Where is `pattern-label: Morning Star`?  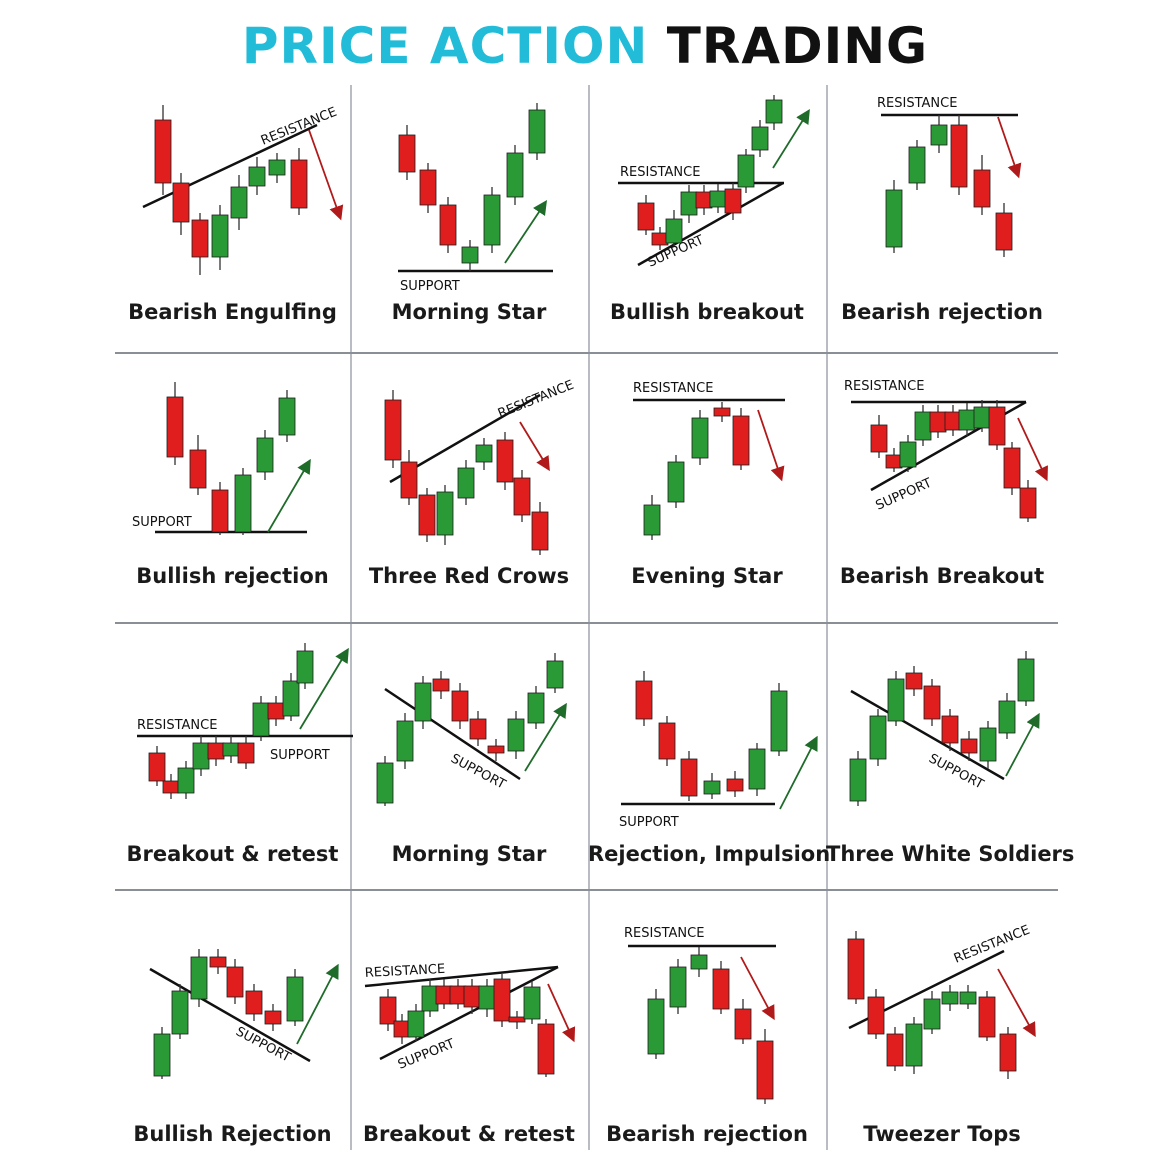 pattern-label: Morning Star is located at coordinates (469, 854).